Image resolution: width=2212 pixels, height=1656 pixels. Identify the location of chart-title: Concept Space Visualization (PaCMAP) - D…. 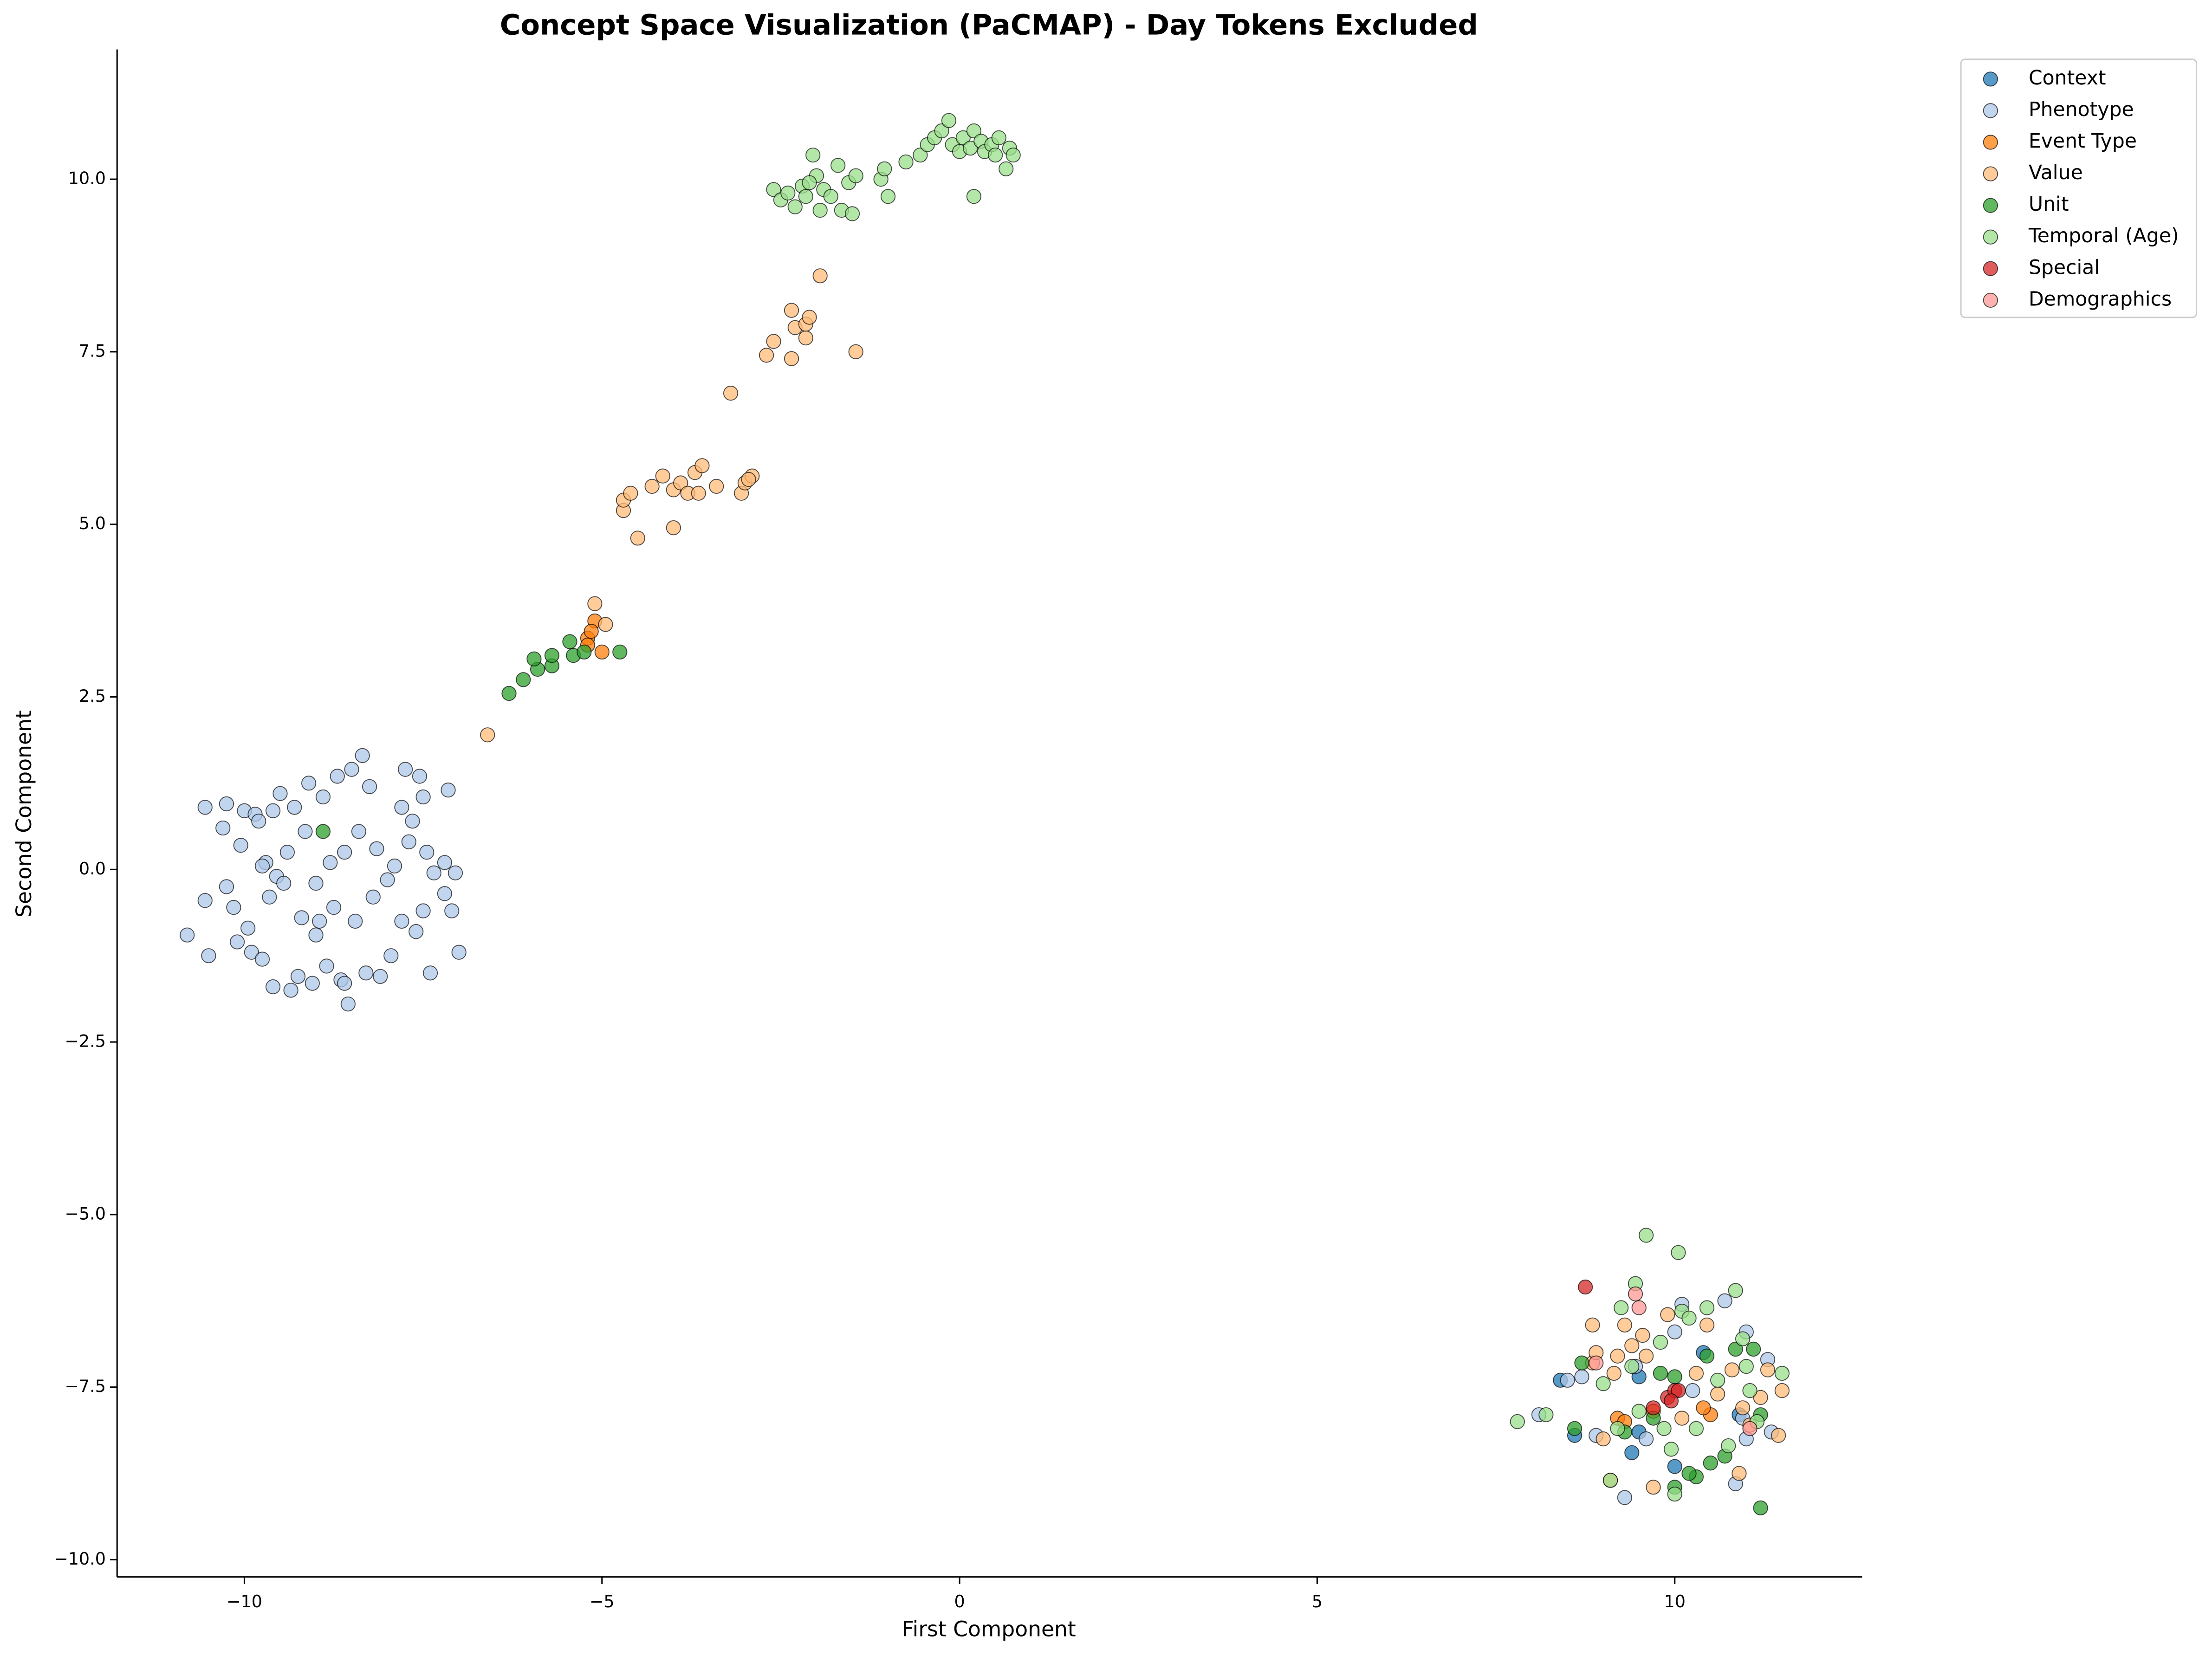
(989, 25).